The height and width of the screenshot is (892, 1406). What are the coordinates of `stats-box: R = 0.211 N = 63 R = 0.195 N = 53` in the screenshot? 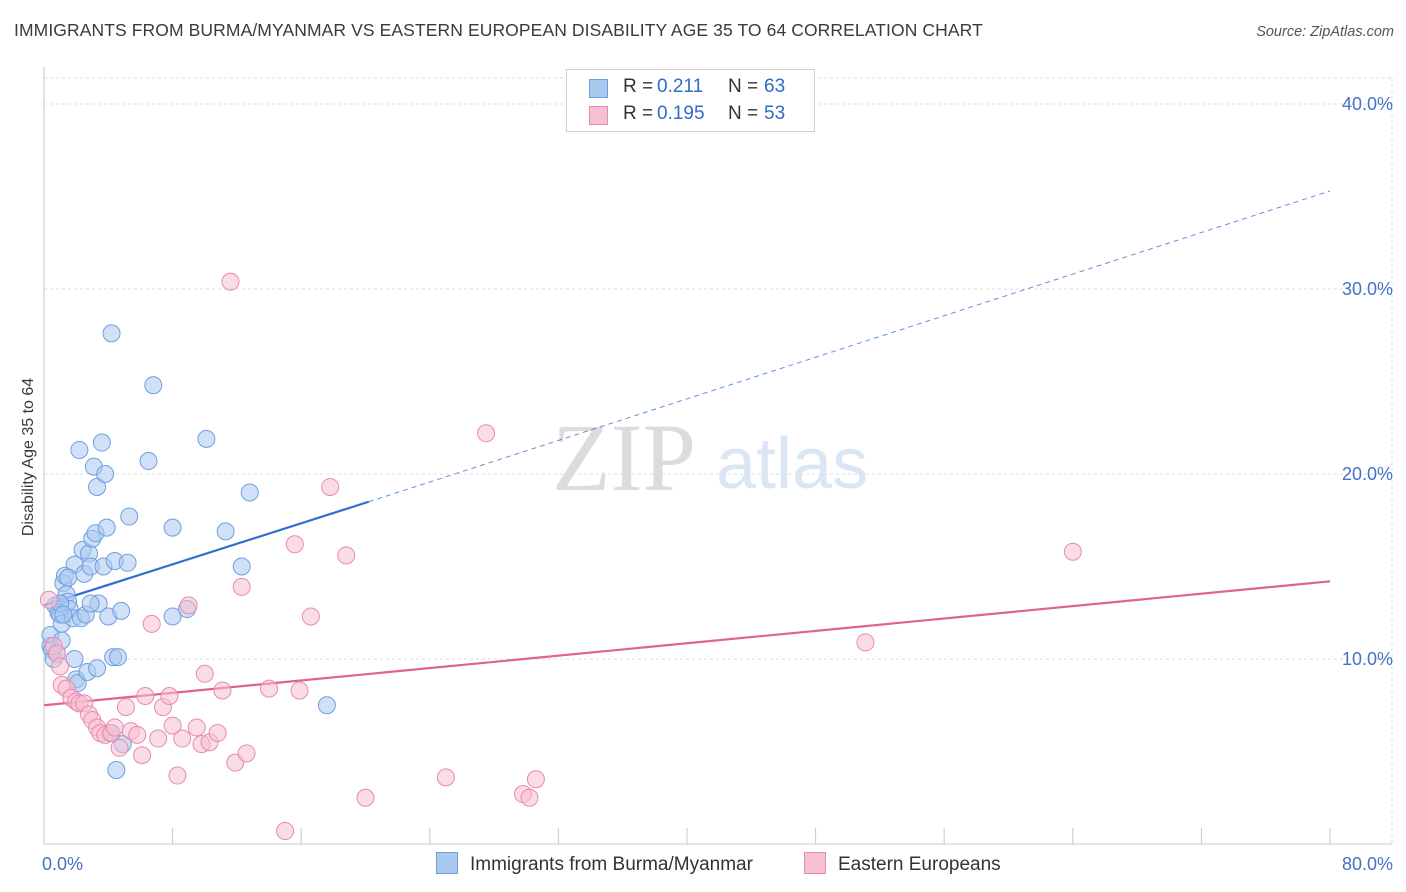 It's located at (690, 100).